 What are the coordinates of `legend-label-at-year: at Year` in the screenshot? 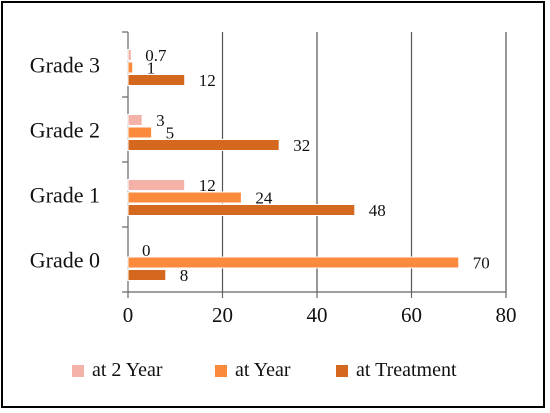 It's located at (263, 370).